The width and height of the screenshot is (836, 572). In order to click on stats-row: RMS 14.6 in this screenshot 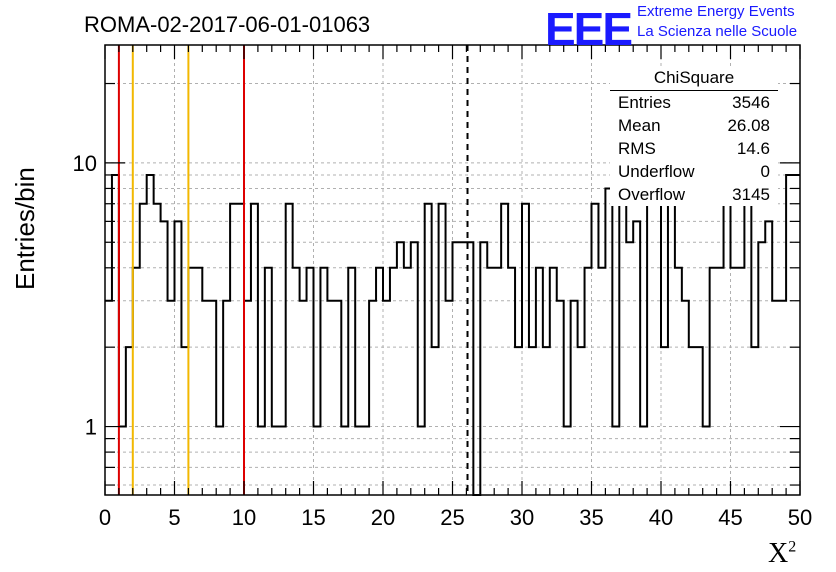, I will do `click(694, 148)`.